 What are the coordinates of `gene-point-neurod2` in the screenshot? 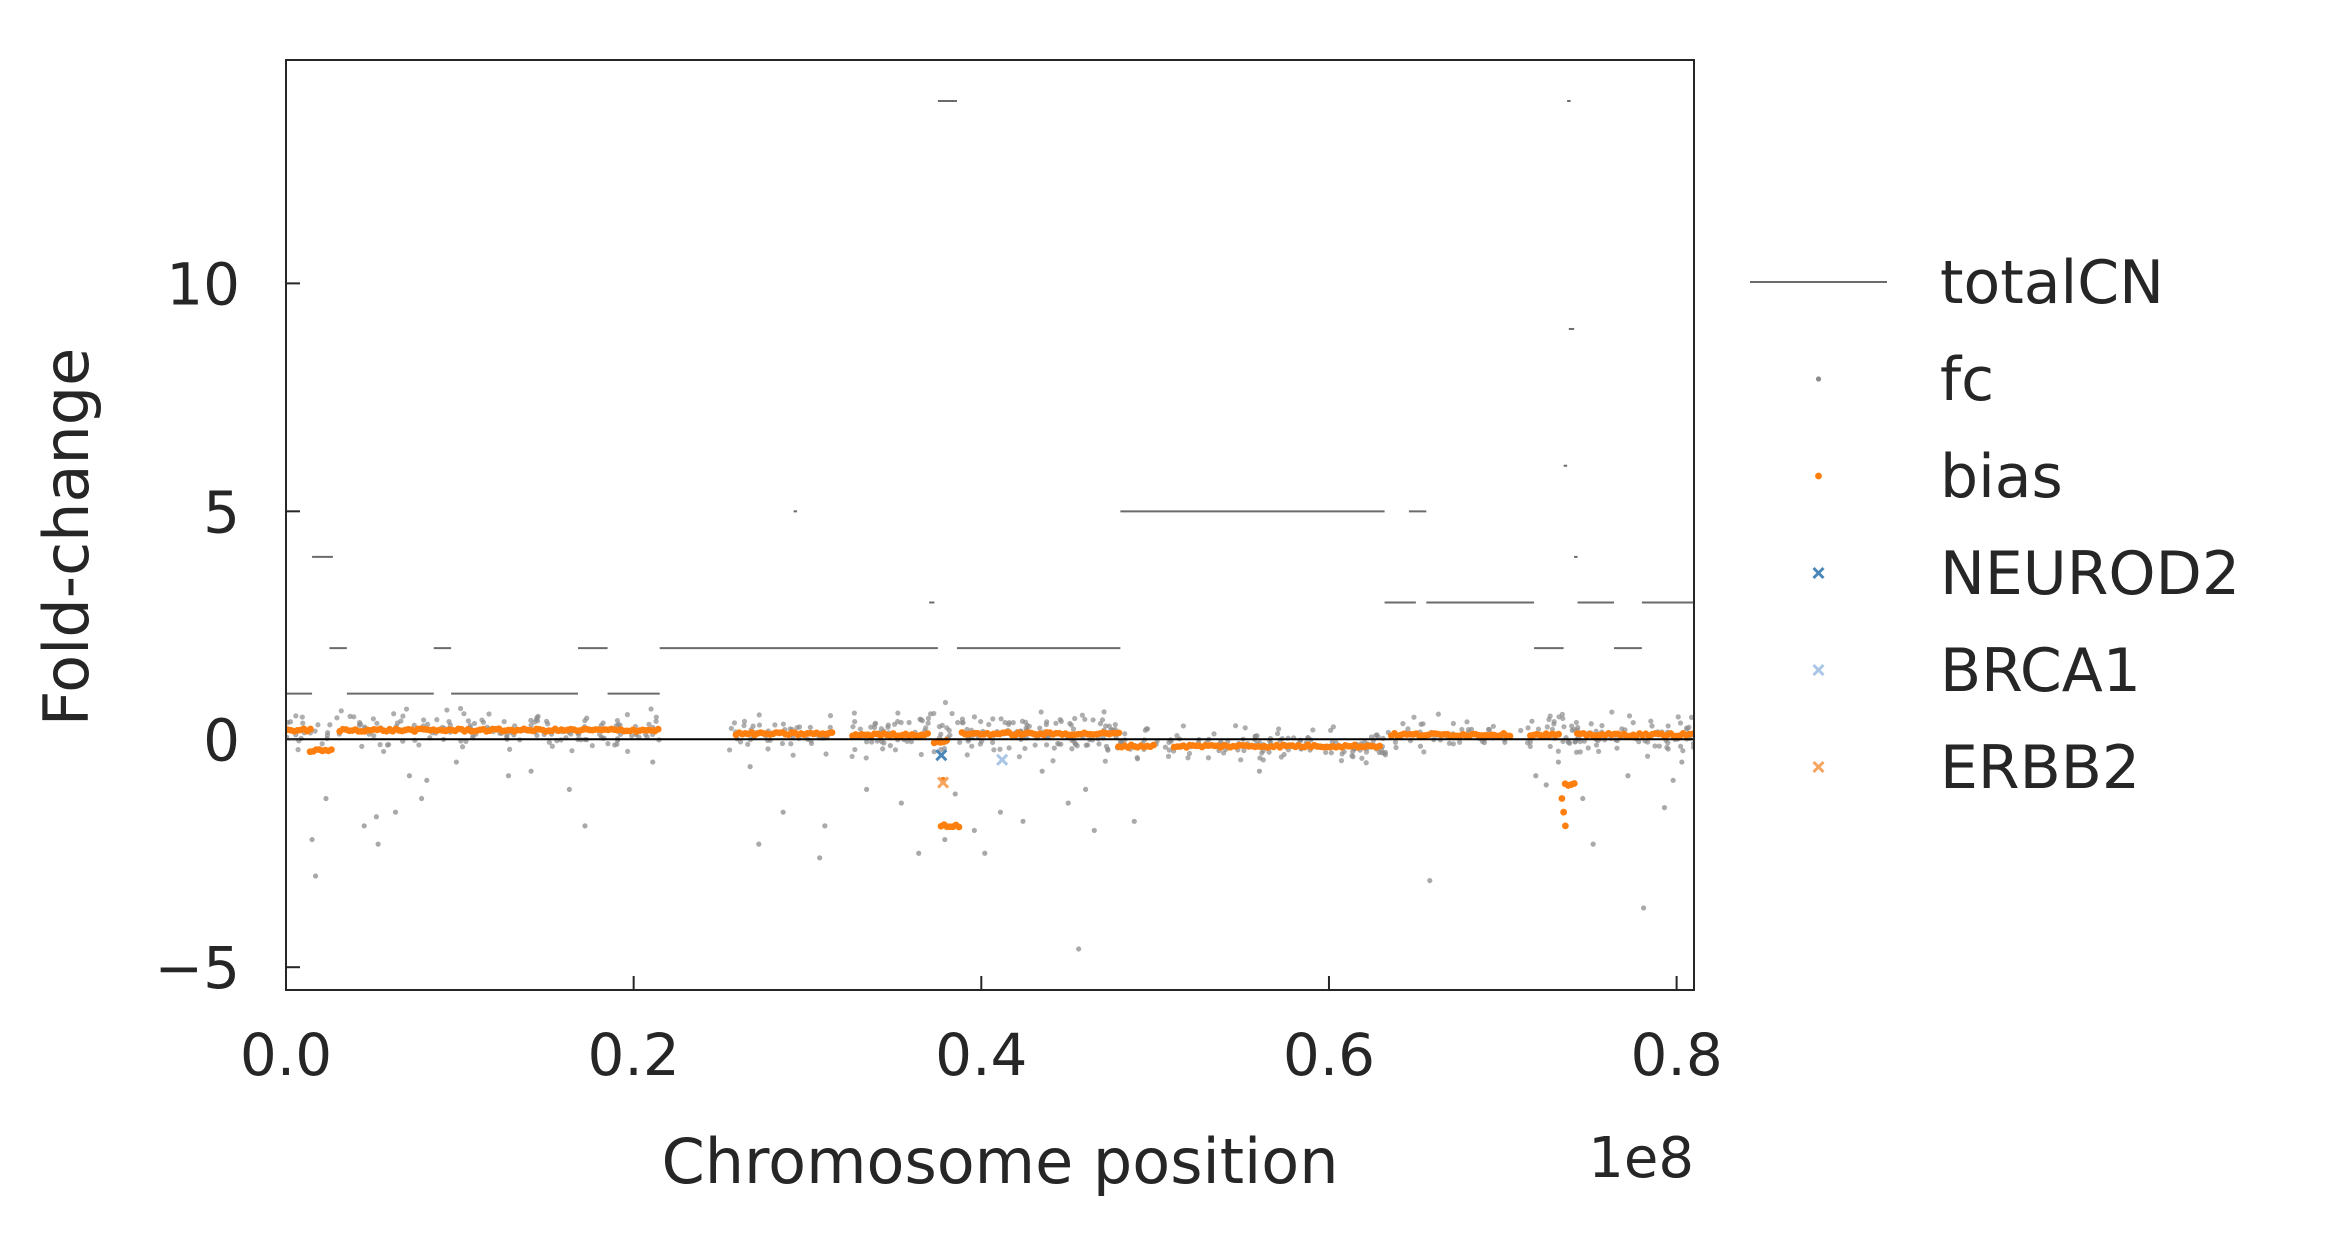 It's located at (941, 755).